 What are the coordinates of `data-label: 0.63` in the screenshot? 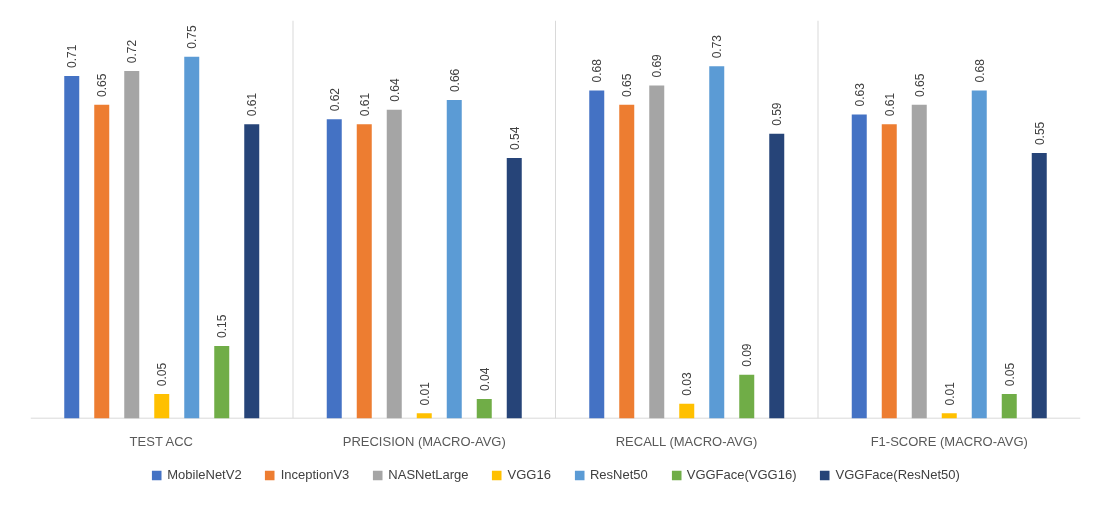 It's located at (859, 94).